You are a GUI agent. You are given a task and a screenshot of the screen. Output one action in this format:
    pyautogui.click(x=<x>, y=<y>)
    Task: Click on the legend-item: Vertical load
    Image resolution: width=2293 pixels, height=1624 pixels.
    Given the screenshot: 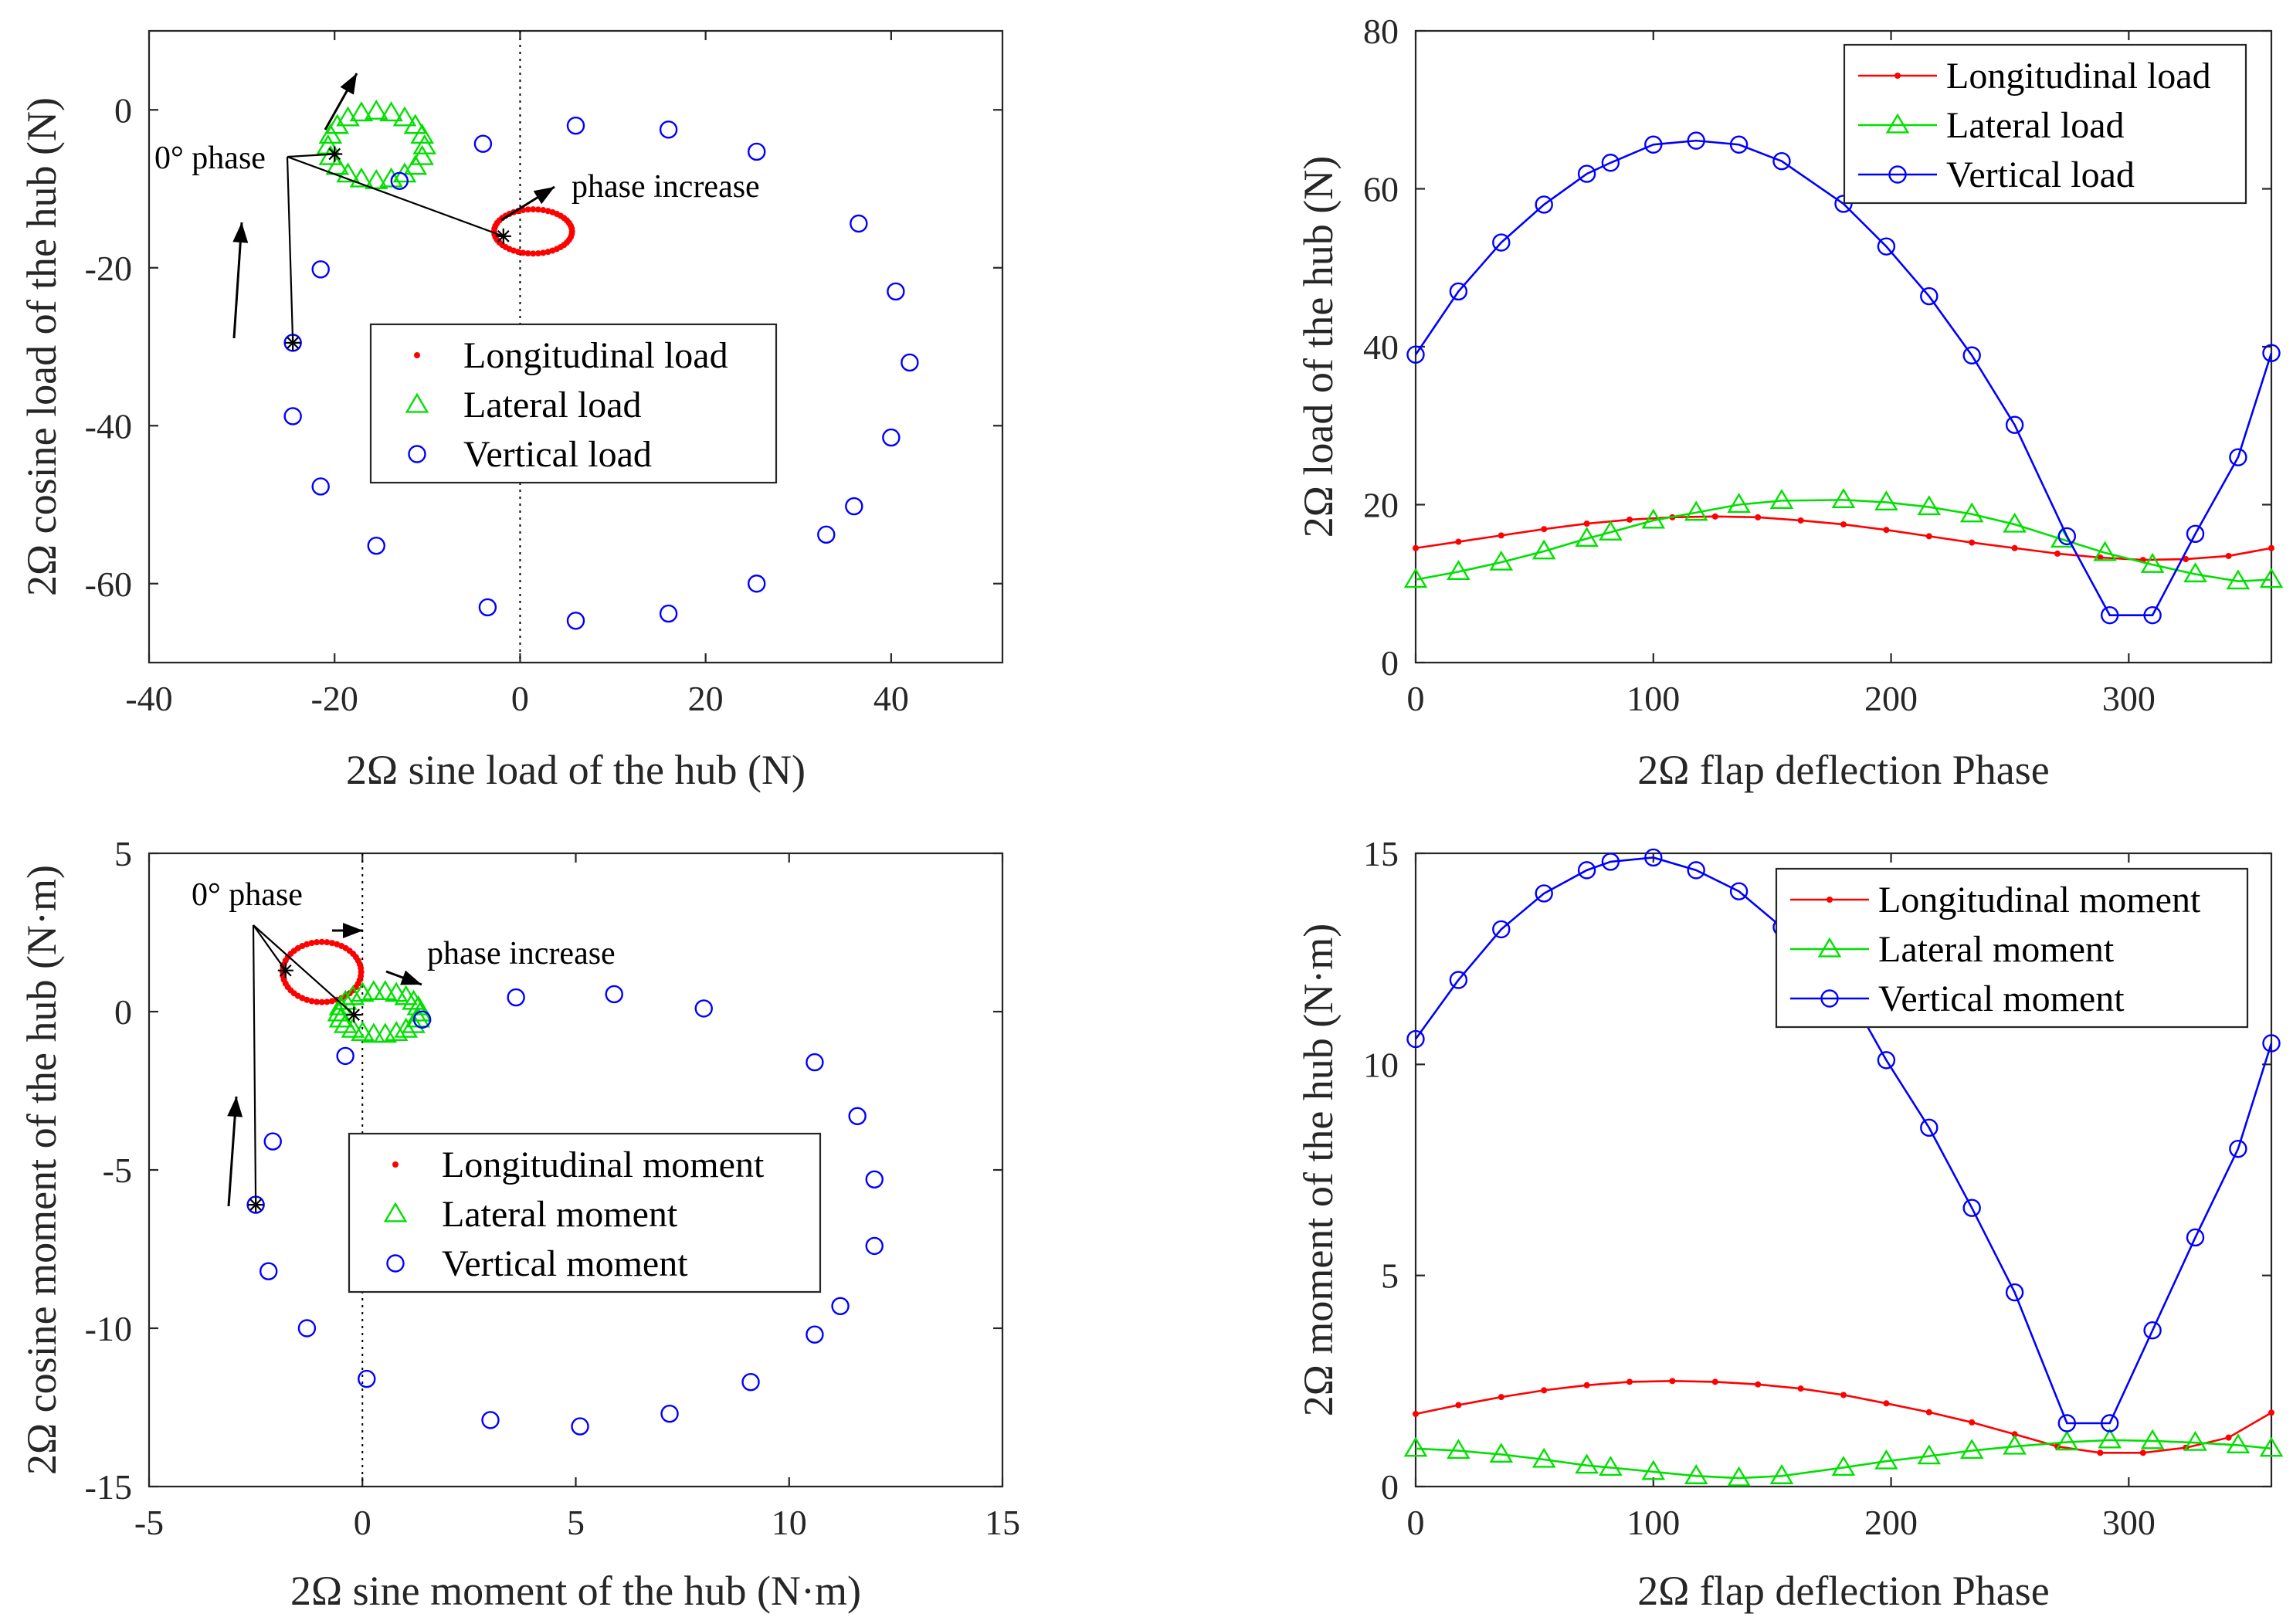 What is the action you would take?
    pyautogui.click(x=530, y=454)
    